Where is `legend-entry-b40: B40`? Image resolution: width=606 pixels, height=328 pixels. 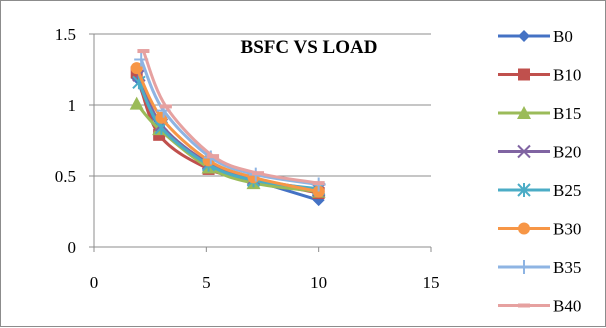
legend-entry-b40: B40 is located at coordinates (539, 306).